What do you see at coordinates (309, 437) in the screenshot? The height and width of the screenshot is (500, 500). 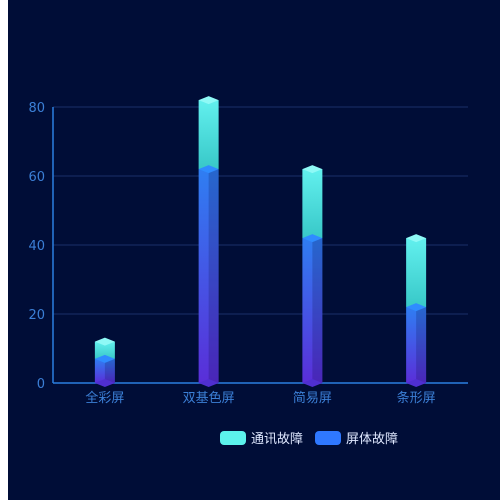 I see `legend: 通讯故障 屏体故障` at bounding box center [309, 437].